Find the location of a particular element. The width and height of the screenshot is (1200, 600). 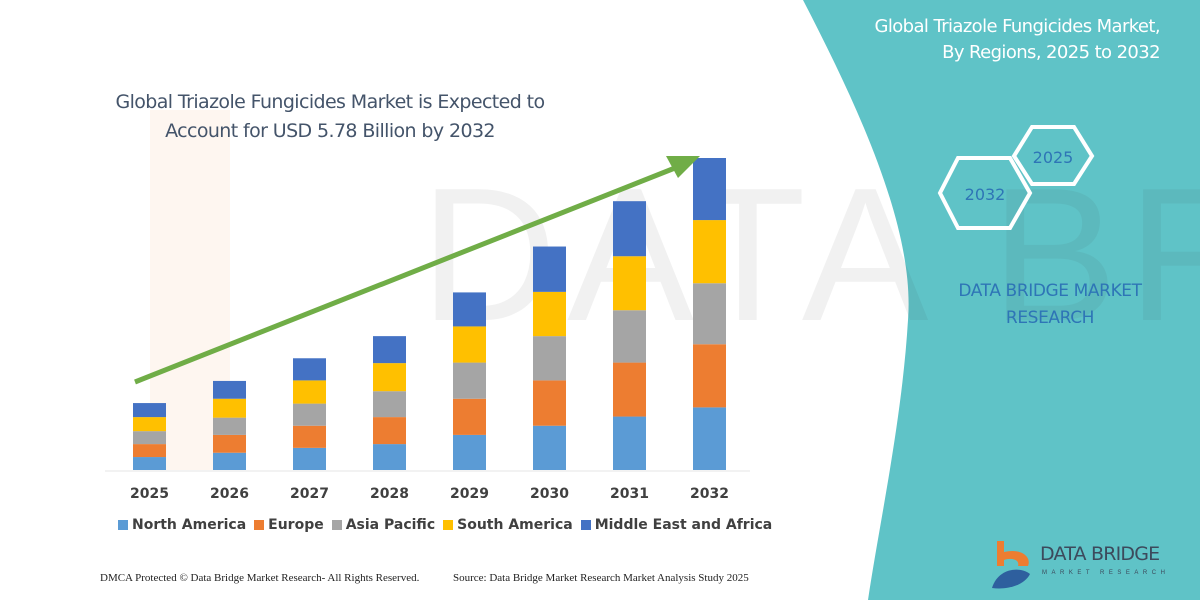

legend-item: Middle East and Africa is located at coordinates (676, 525).